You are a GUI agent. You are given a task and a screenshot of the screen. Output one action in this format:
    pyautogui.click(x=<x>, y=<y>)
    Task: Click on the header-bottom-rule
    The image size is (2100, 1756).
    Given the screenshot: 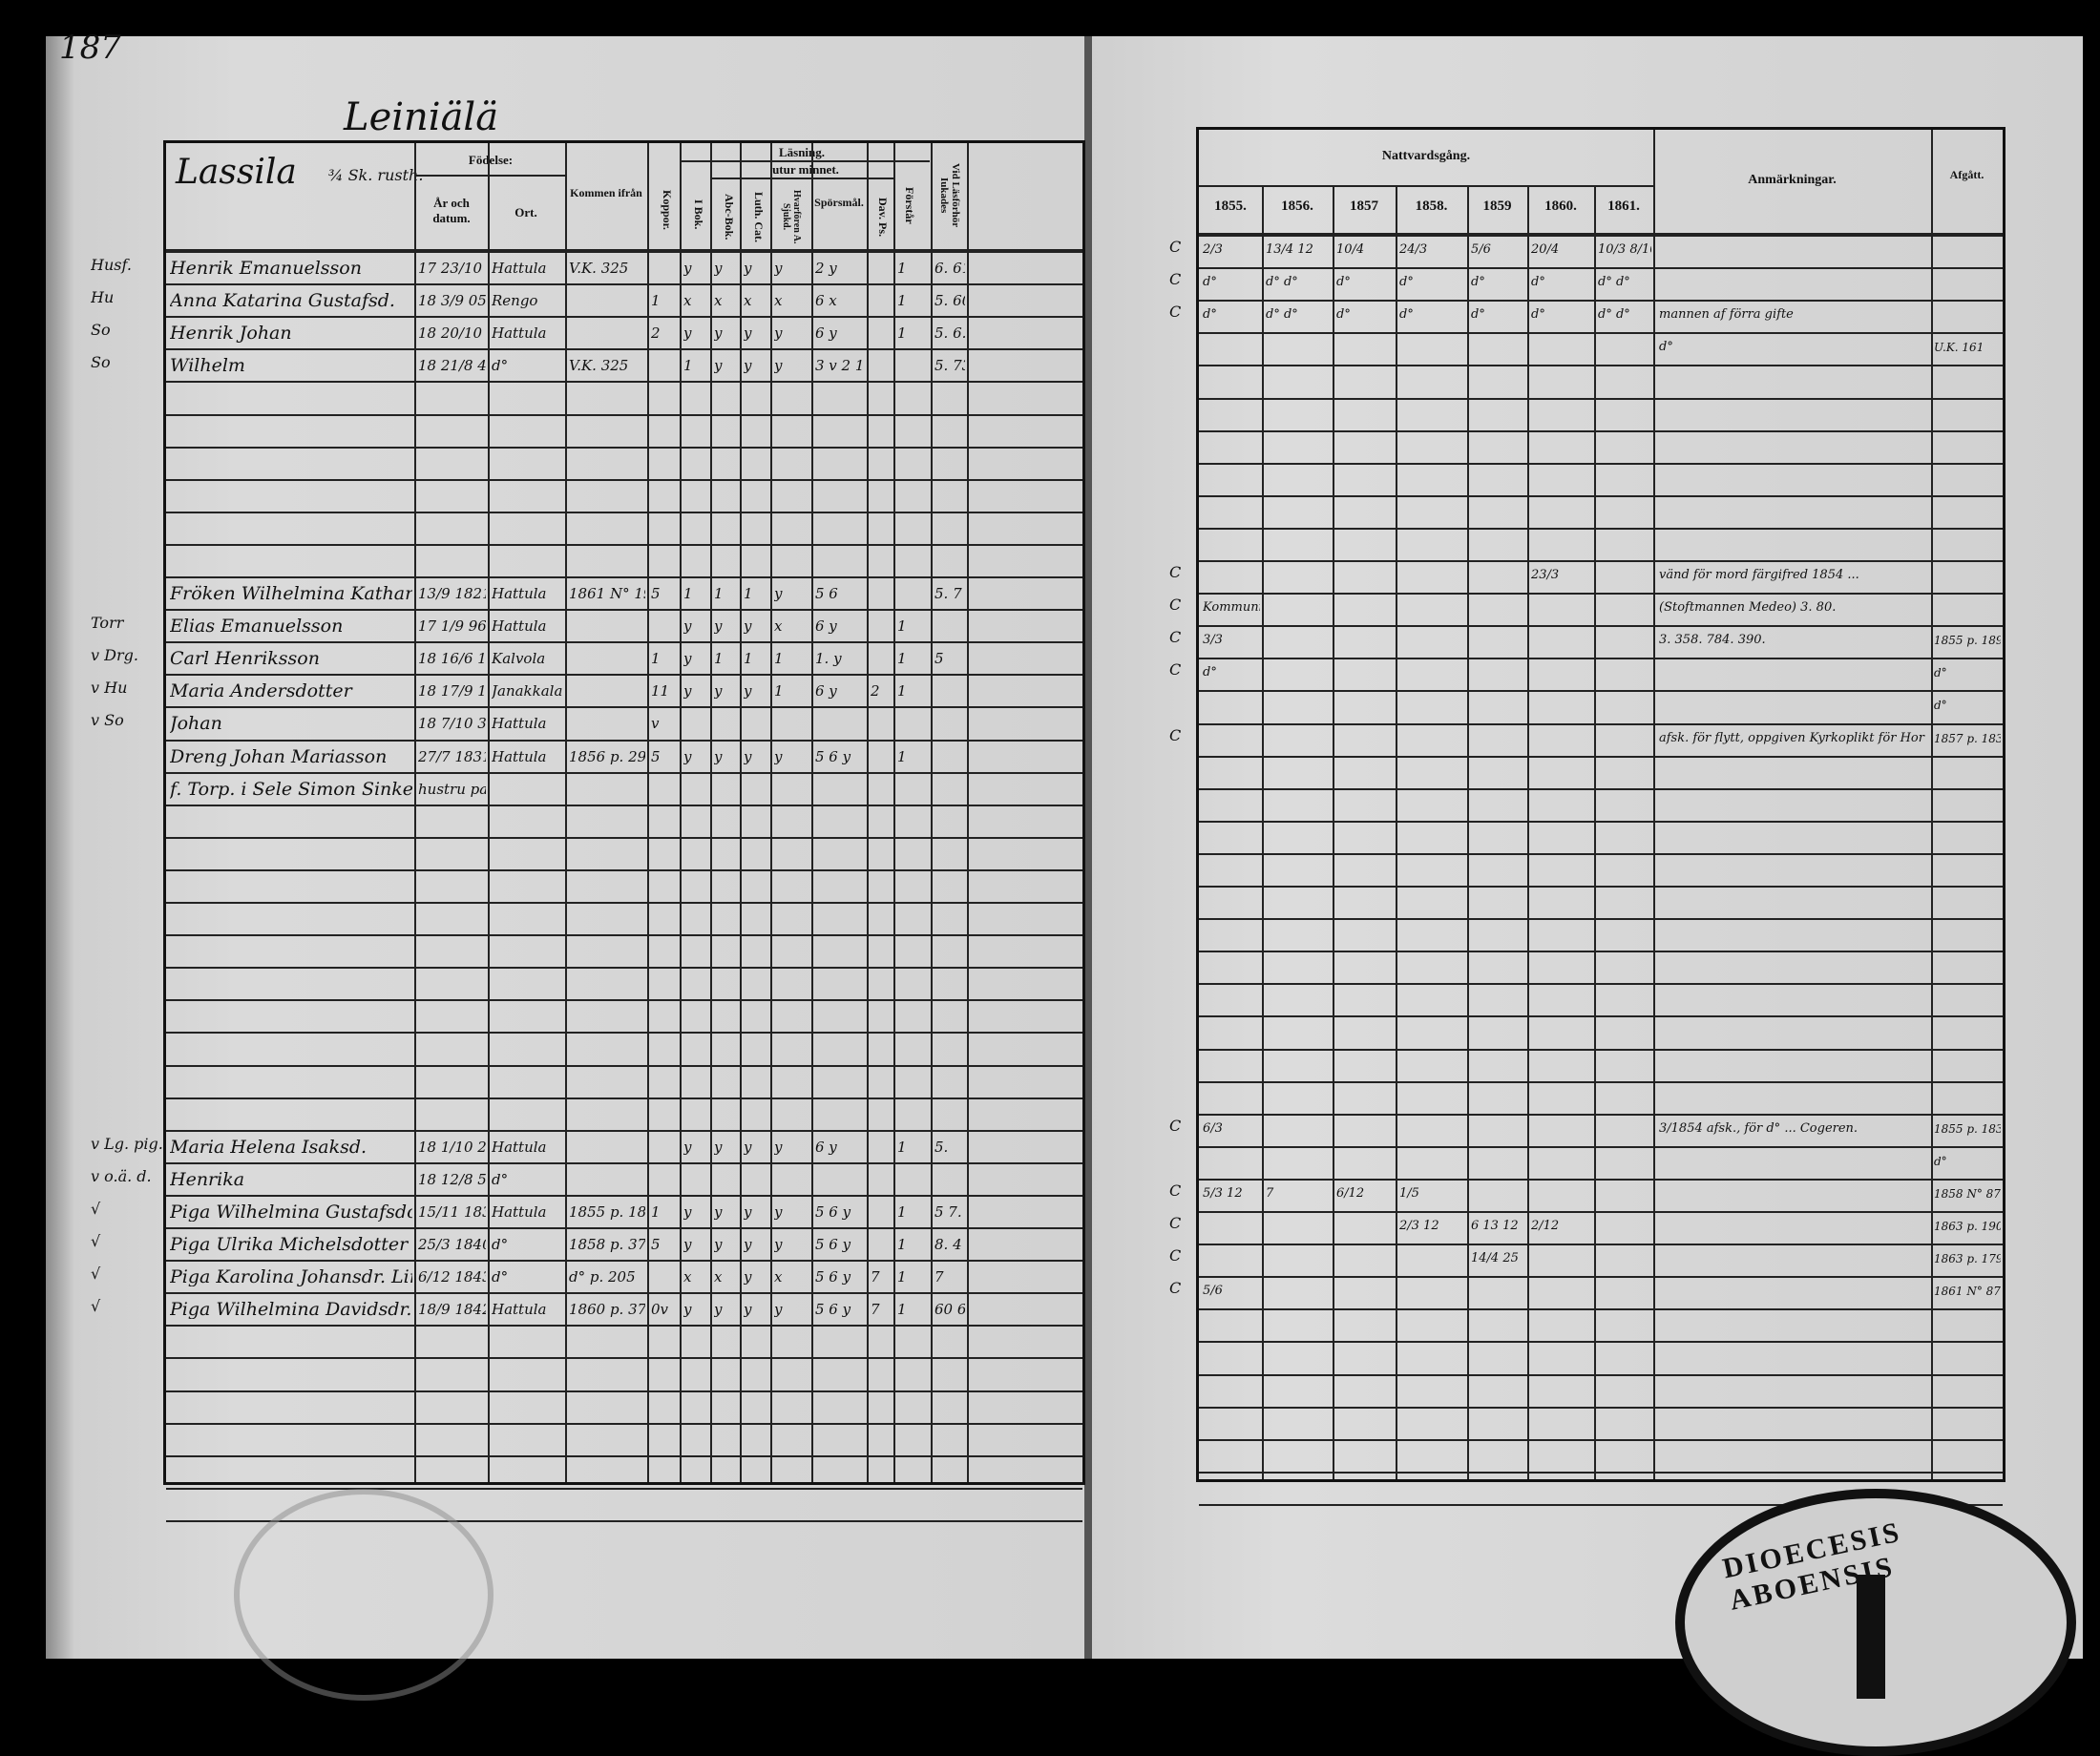 What is the action you would take?
    pyautogui.click(x=624, y=251)
    